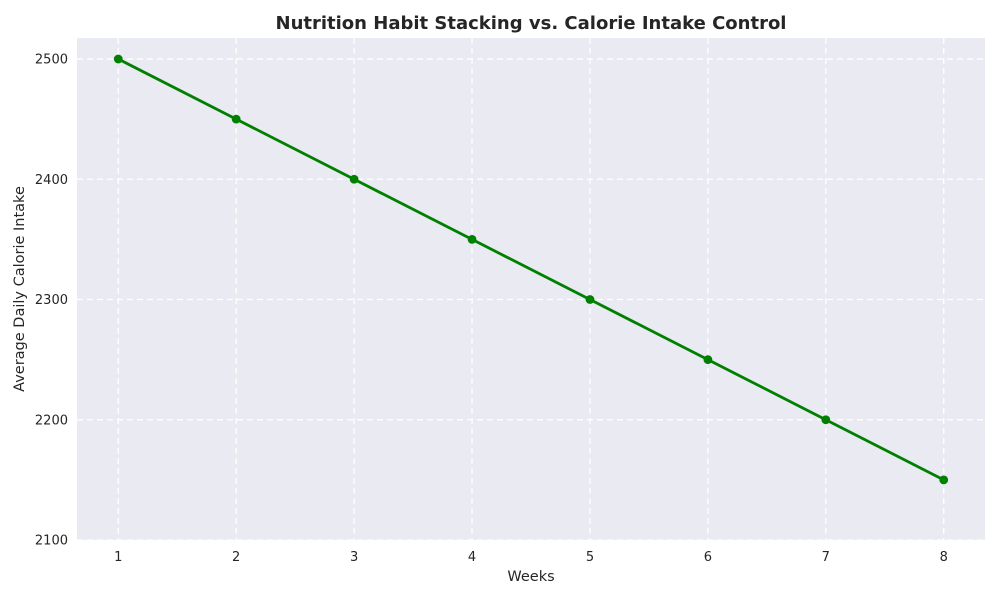  Describe the element at coordinates (708, 557) in the screenshot. I see `x-tick-label: 6` at that location.